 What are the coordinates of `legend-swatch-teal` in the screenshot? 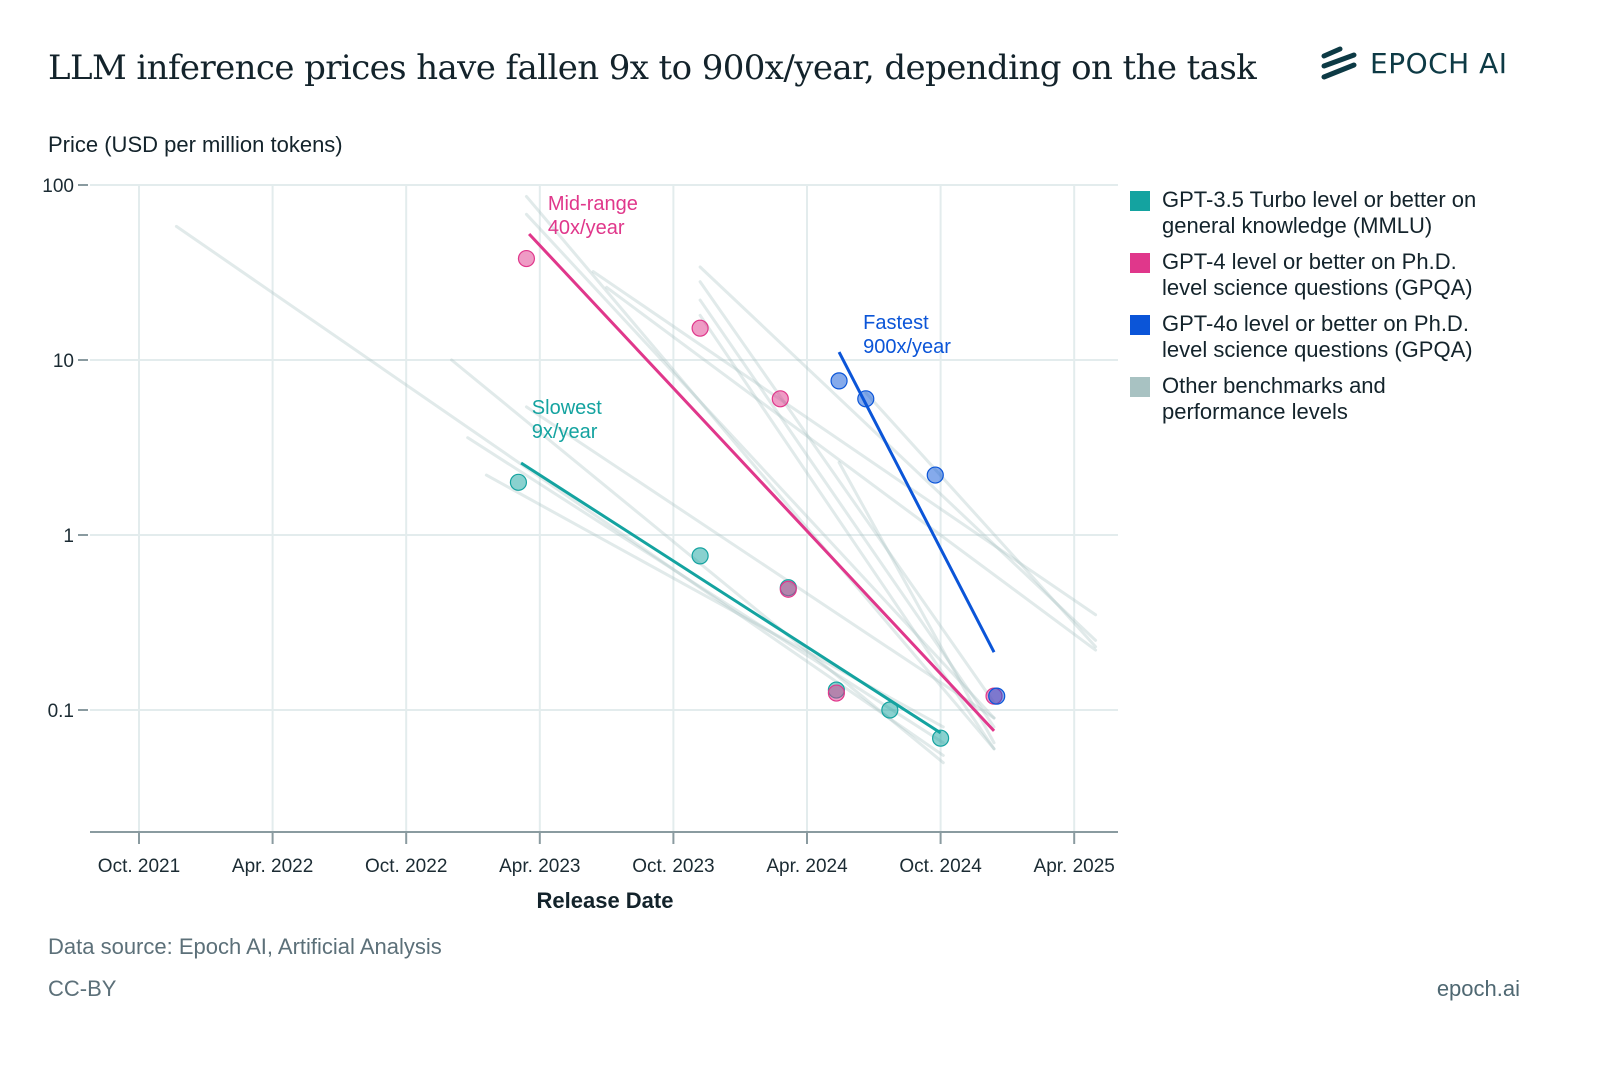 It's located at (1140, 201).